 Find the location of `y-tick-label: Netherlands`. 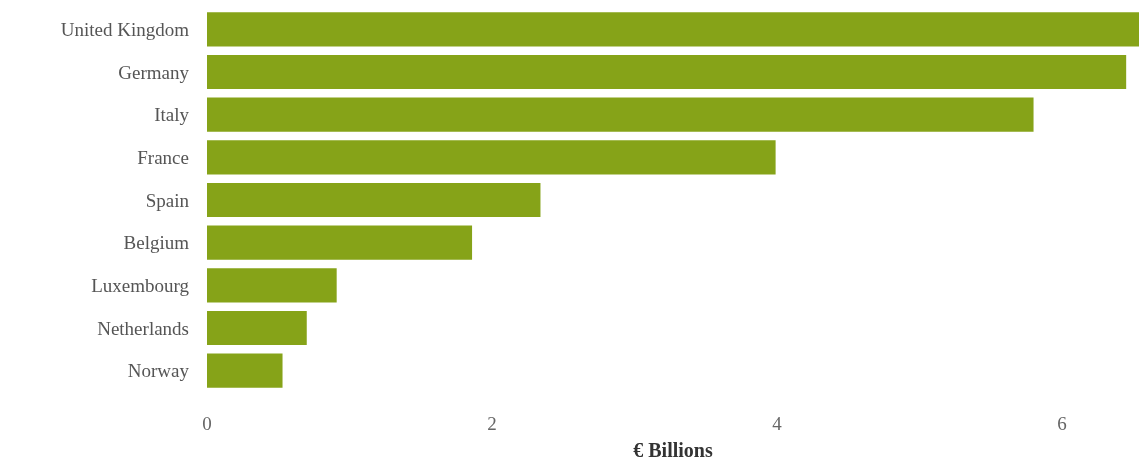

y-tick-label: Netherlands is located at coordinates (143, 328).